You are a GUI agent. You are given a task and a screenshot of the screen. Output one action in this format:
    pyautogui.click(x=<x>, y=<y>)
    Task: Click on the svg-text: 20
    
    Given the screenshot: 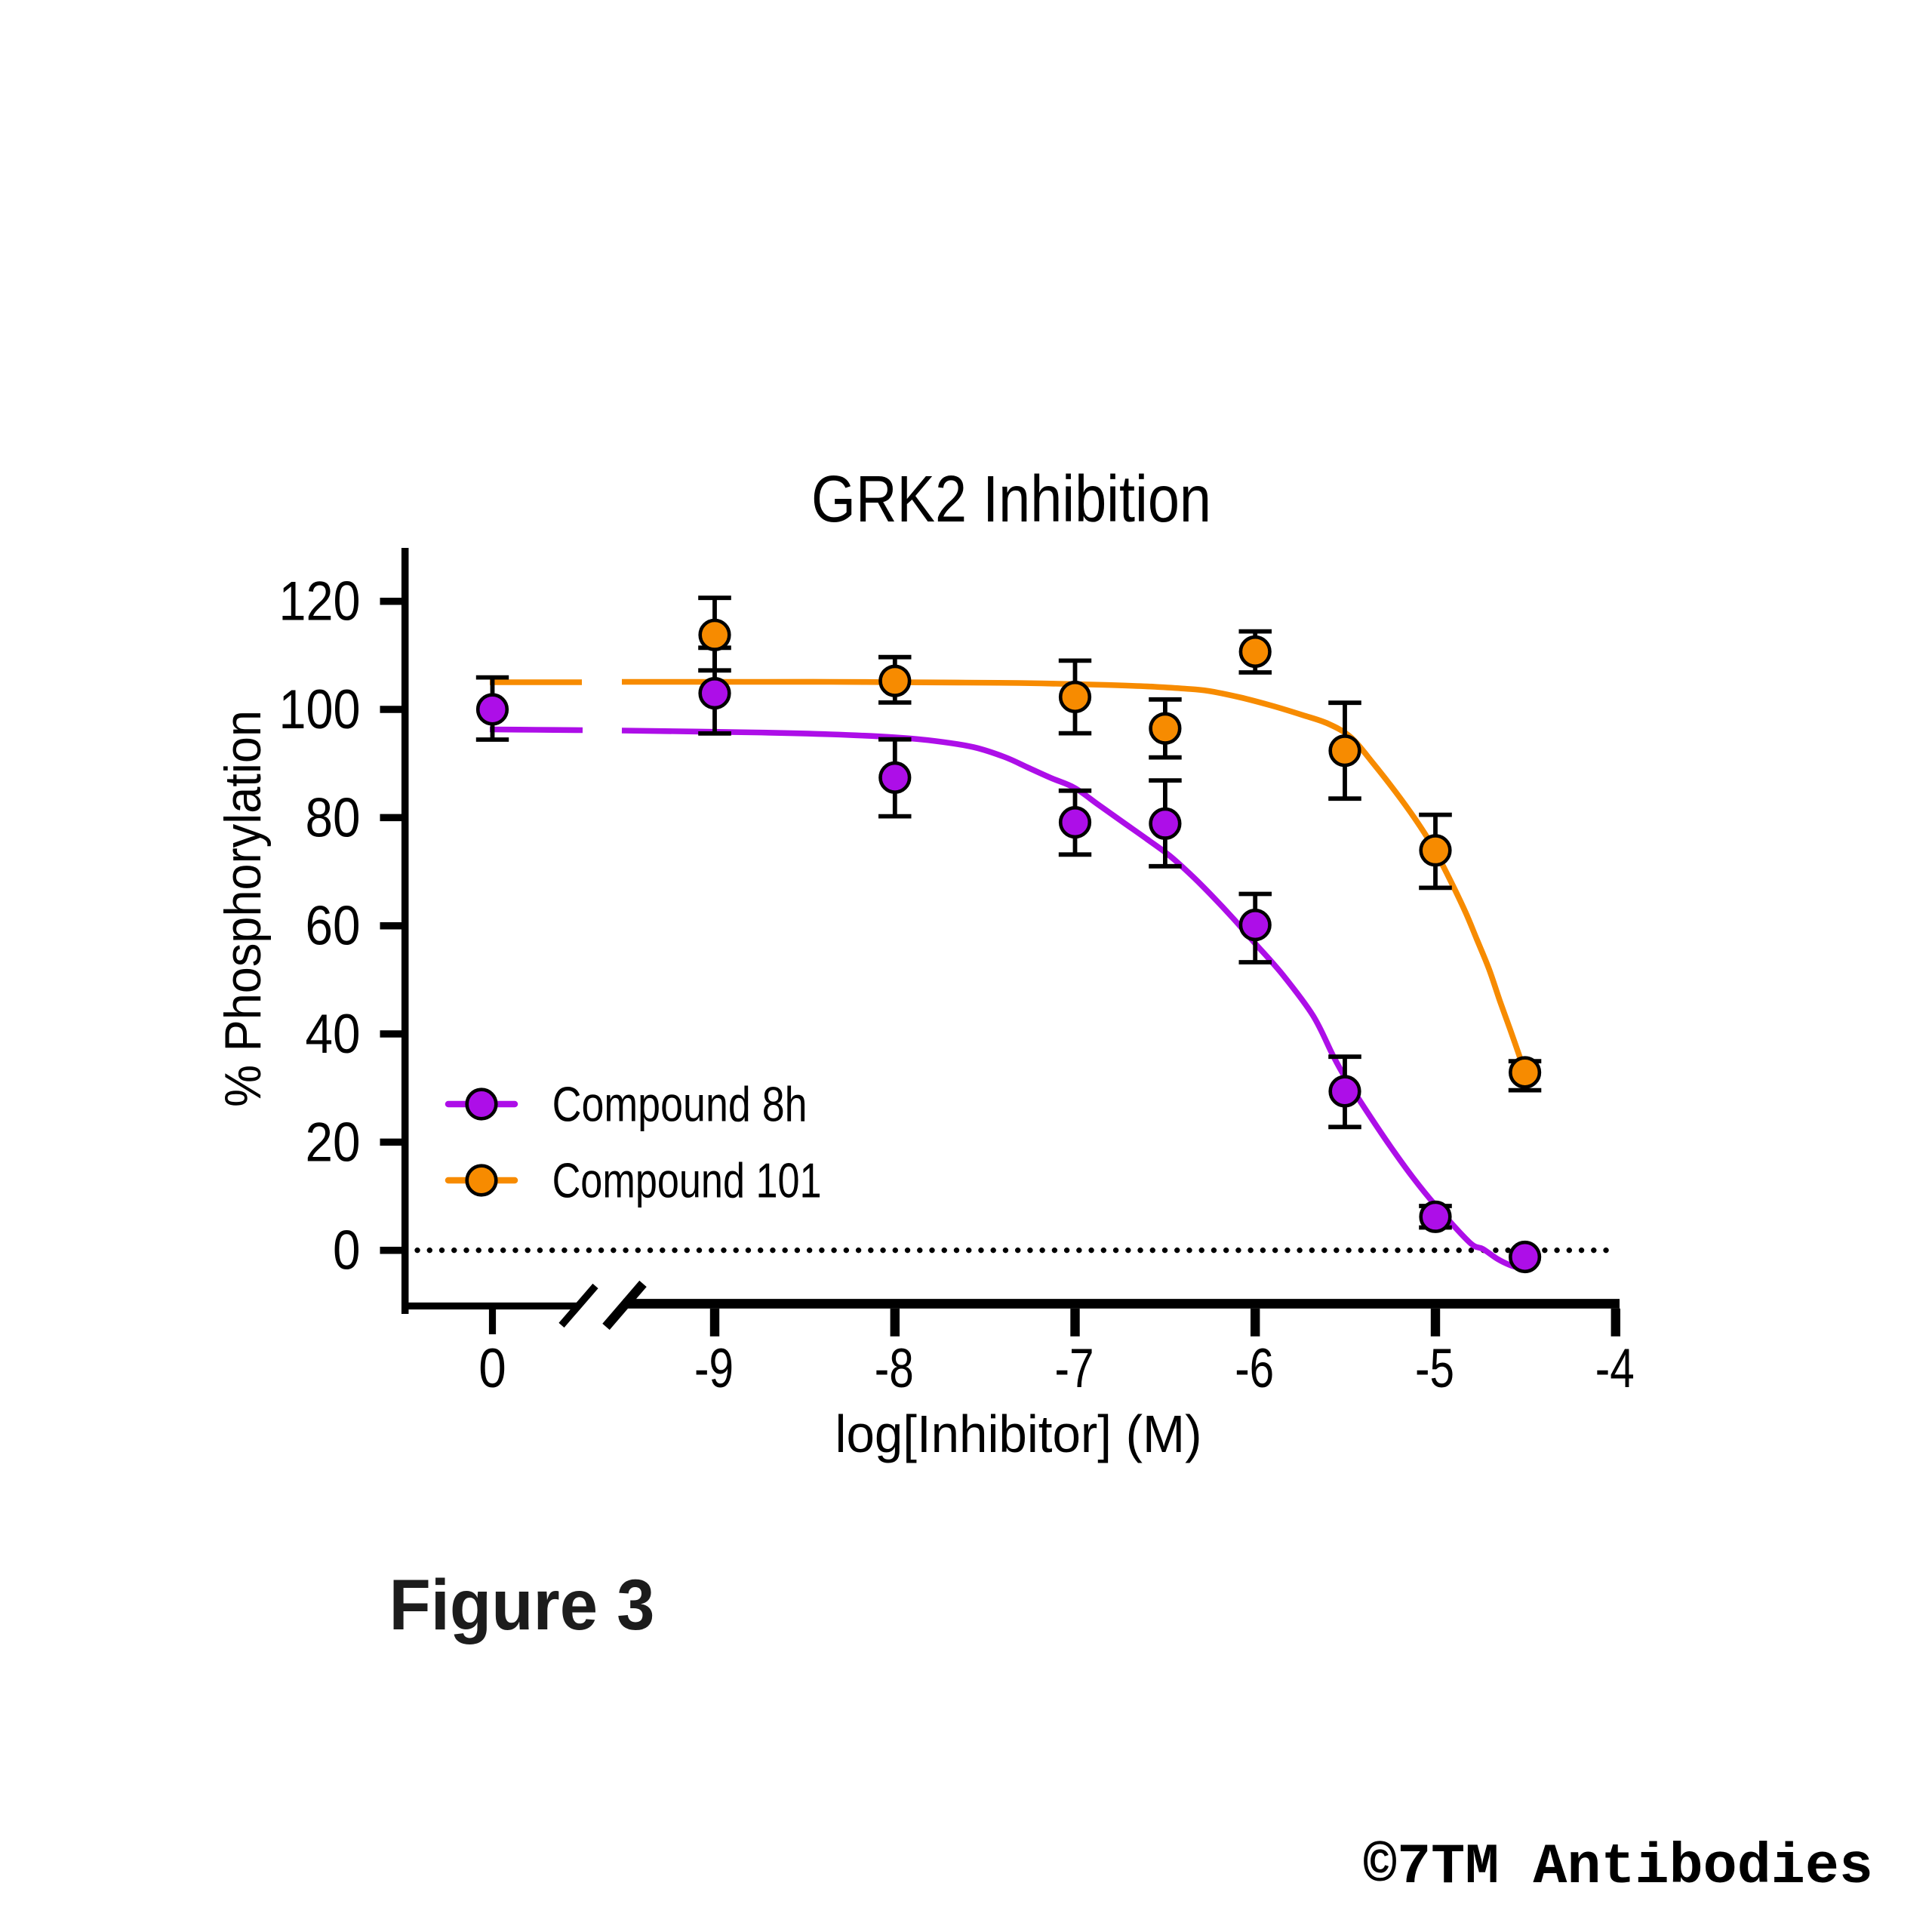 What is the action you would take?
    pyautogui.click(x=333, y=1142)
    